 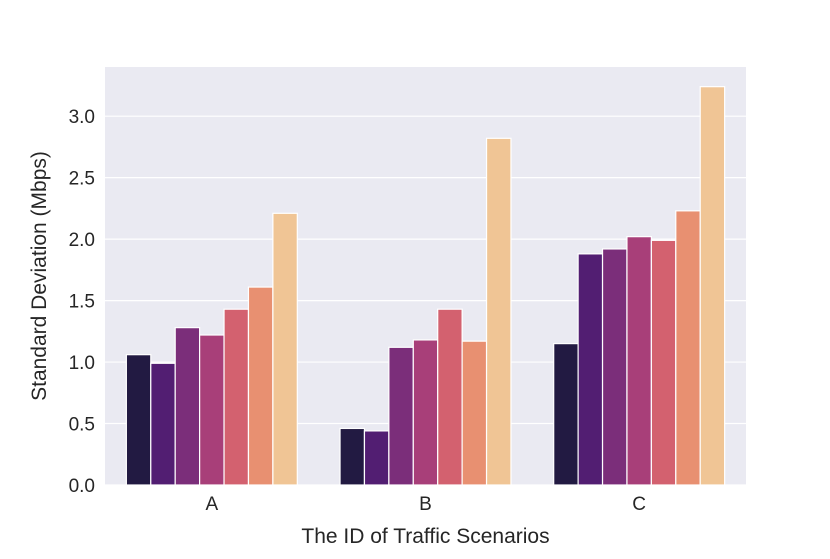 I want to click on x-axis-label: The ID of Traffic Scenarios, so click(x=425, y=536).